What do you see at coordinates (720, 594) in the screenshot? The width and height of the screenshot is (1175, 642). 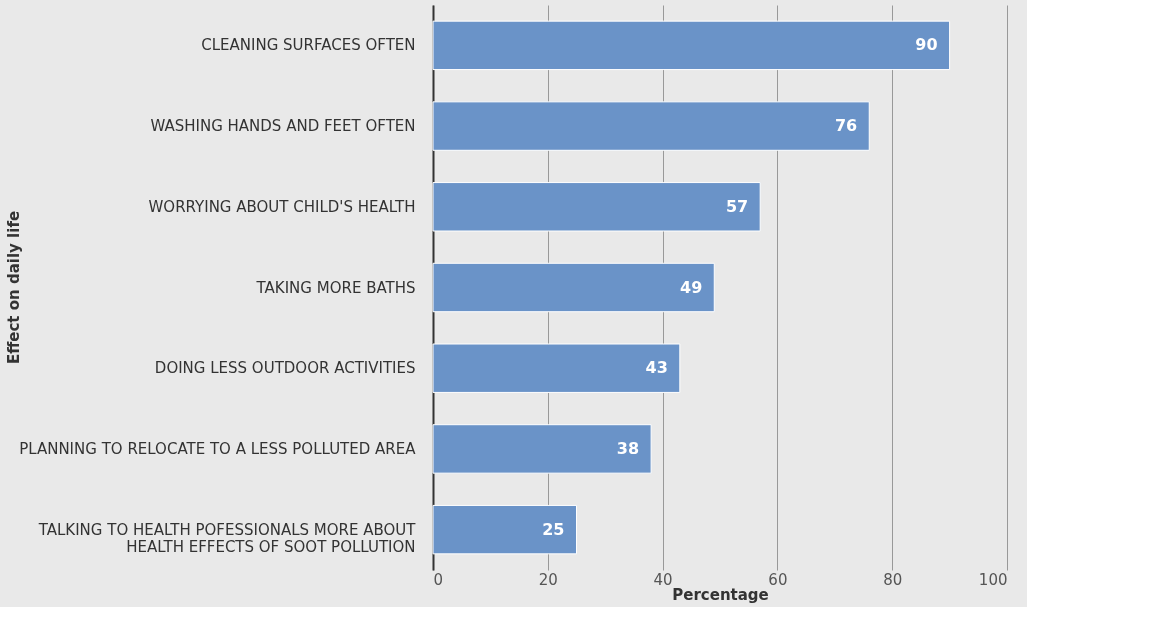 I see `x-axis-title: Percentage` at bounding box center [720, 594].